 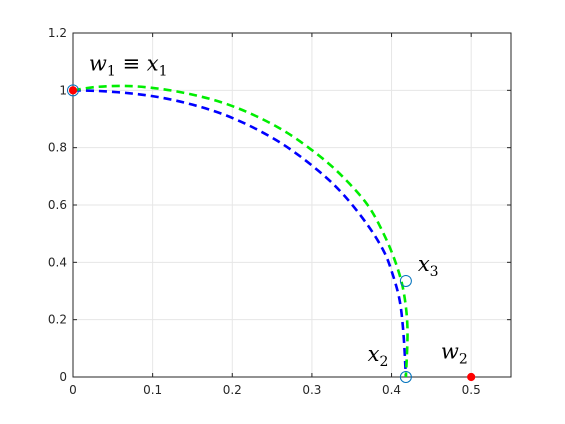 I want to click on y-tick-label: 1, so click(x=63, y=90).